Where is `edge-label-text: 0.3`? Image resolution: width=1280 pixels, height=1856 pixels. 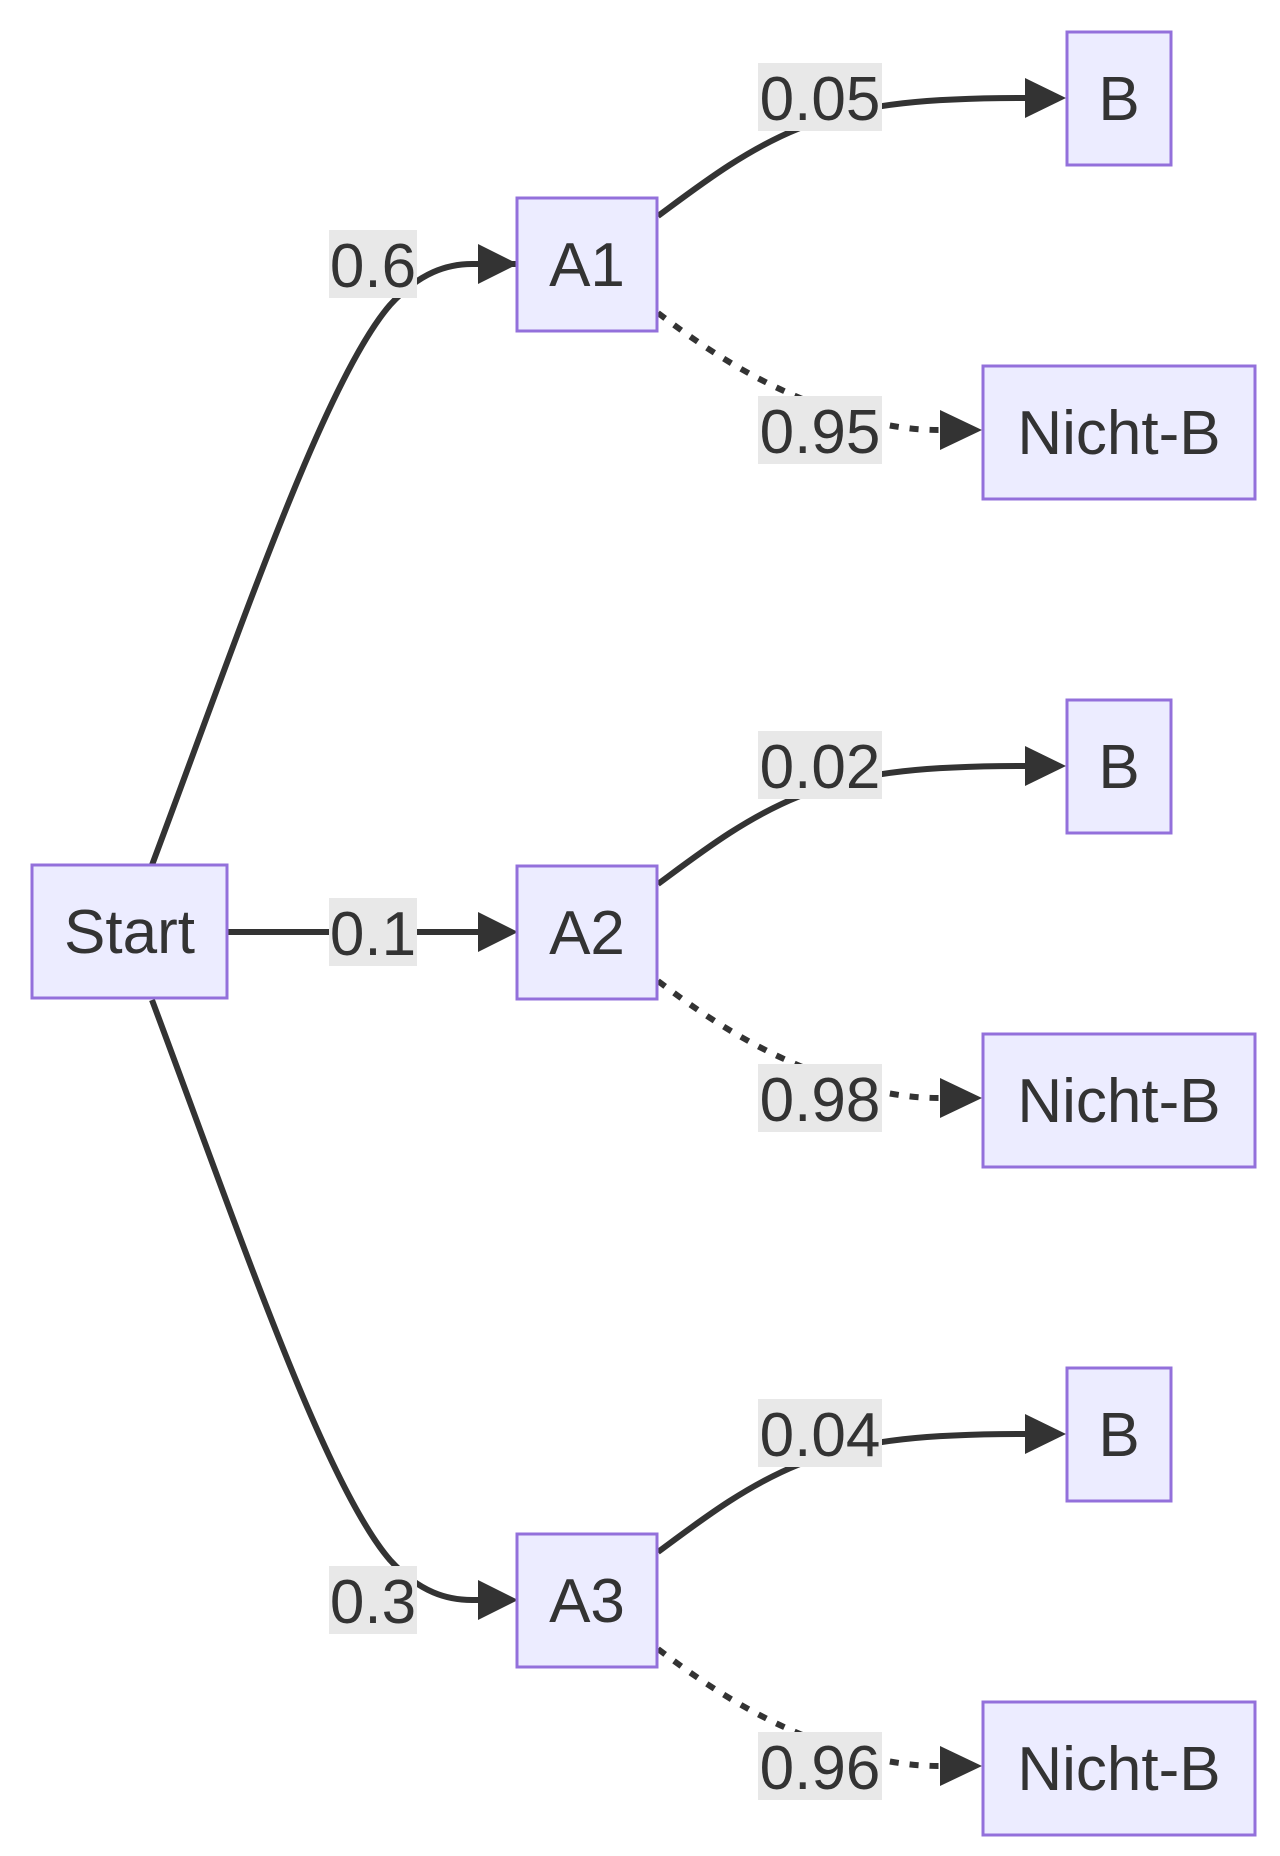 edge-label-text: 0.3 is located at coordinates (373, 1602).